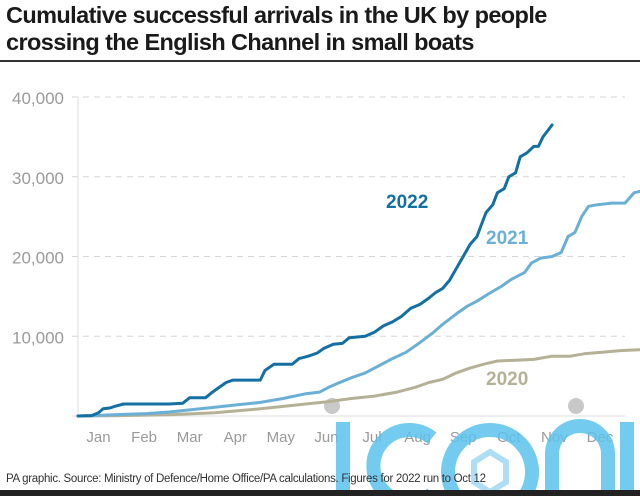 This screenshot has width=640, height=496. Describe the element at coordinates (98, 437) in the screenshot. I see `x-tick-label: Jan` at that location.